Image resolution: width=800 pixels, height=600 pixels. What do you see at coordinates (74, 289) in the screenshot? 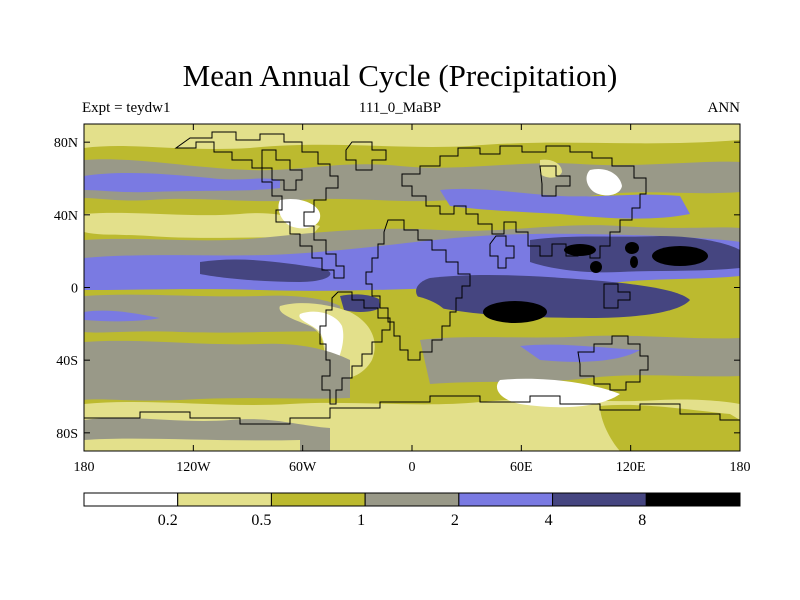
I see `y-tick-label: 0` at bounding box center [74, 289].